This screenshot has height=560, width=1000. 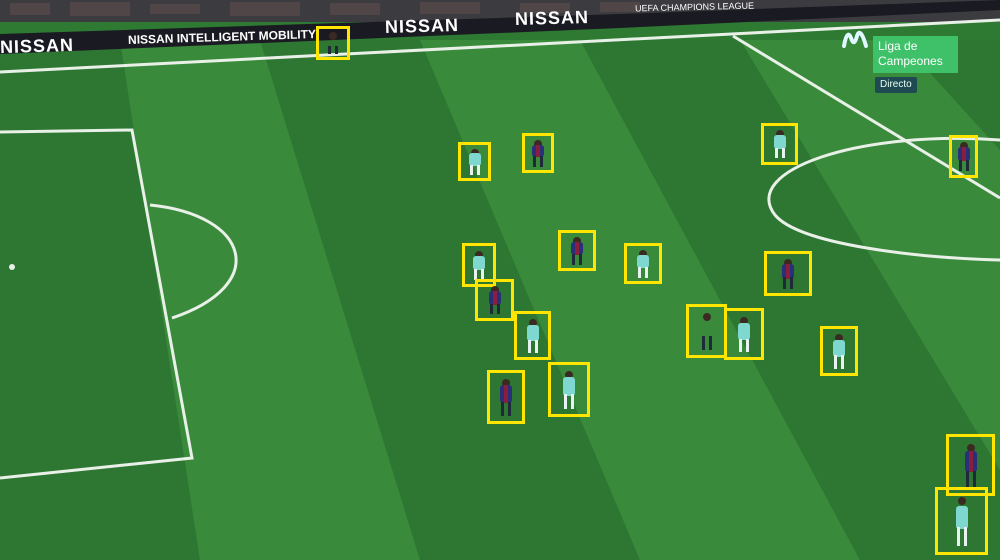 What do you see at coordinates (915, 54) in the screenshot?
I see `competition-badge: Liga de Campeones` at bounding box center [915, 54].